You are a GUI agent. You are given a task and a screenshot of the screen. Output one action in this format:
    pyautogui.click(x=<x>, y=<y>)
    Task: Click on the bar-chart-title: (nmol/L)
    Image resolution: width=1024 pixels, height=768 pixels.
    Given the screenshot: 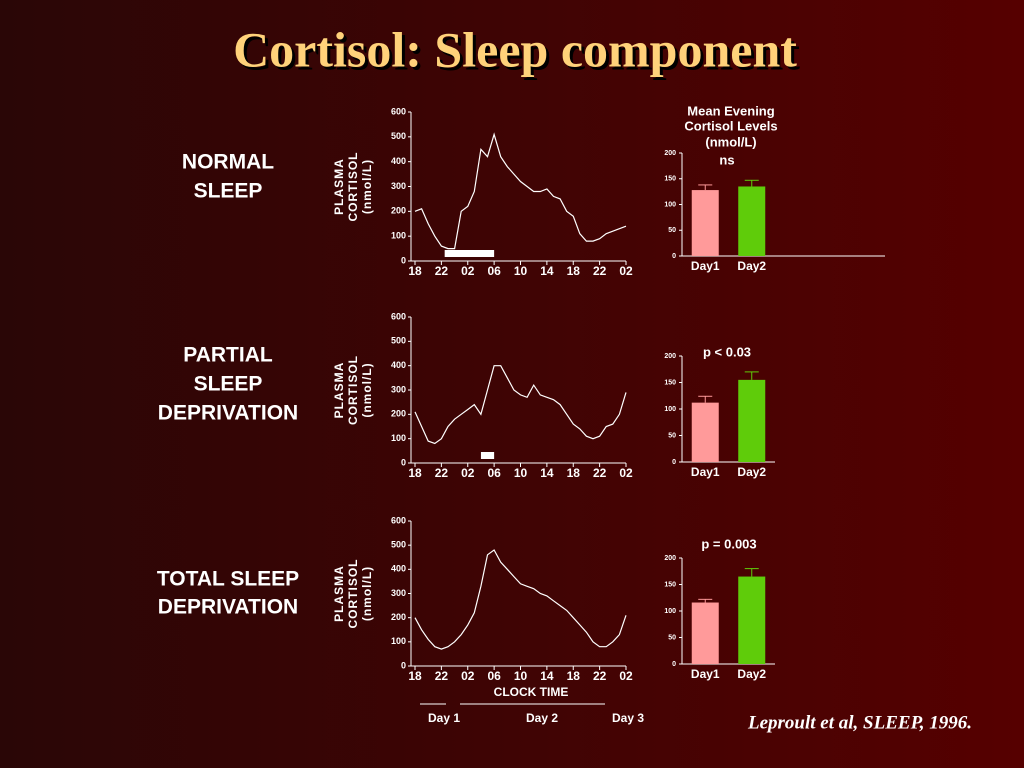 What is the action you would take?
    pyautogui.click(x=730, y=141)
    